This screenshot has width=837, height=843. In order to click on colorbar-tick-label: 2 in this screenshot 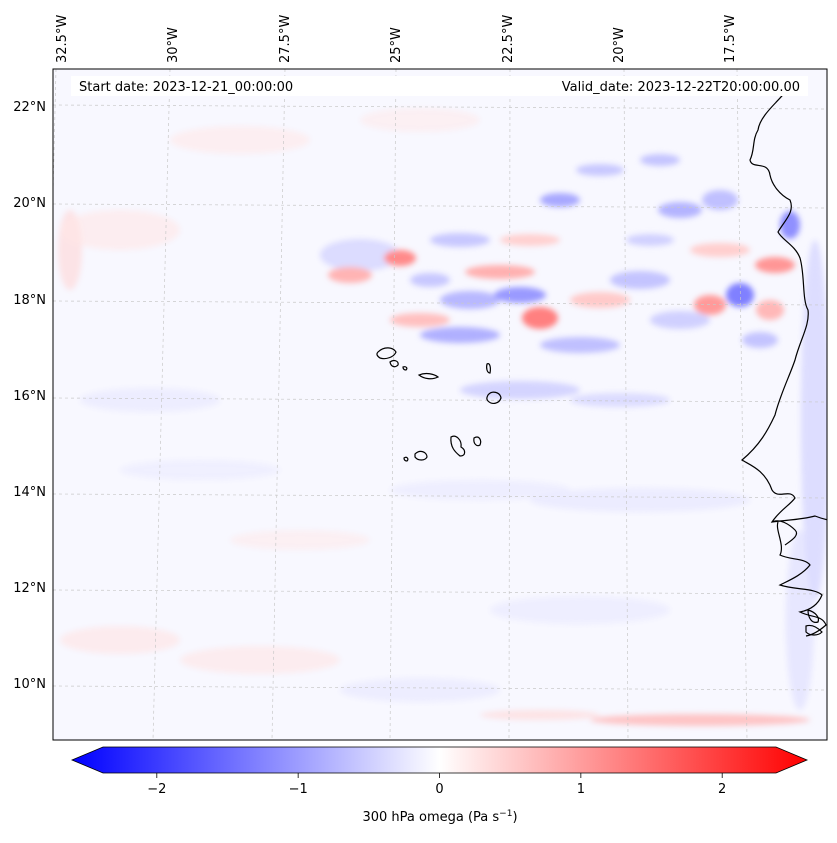, I will do `click(722, 789)`.